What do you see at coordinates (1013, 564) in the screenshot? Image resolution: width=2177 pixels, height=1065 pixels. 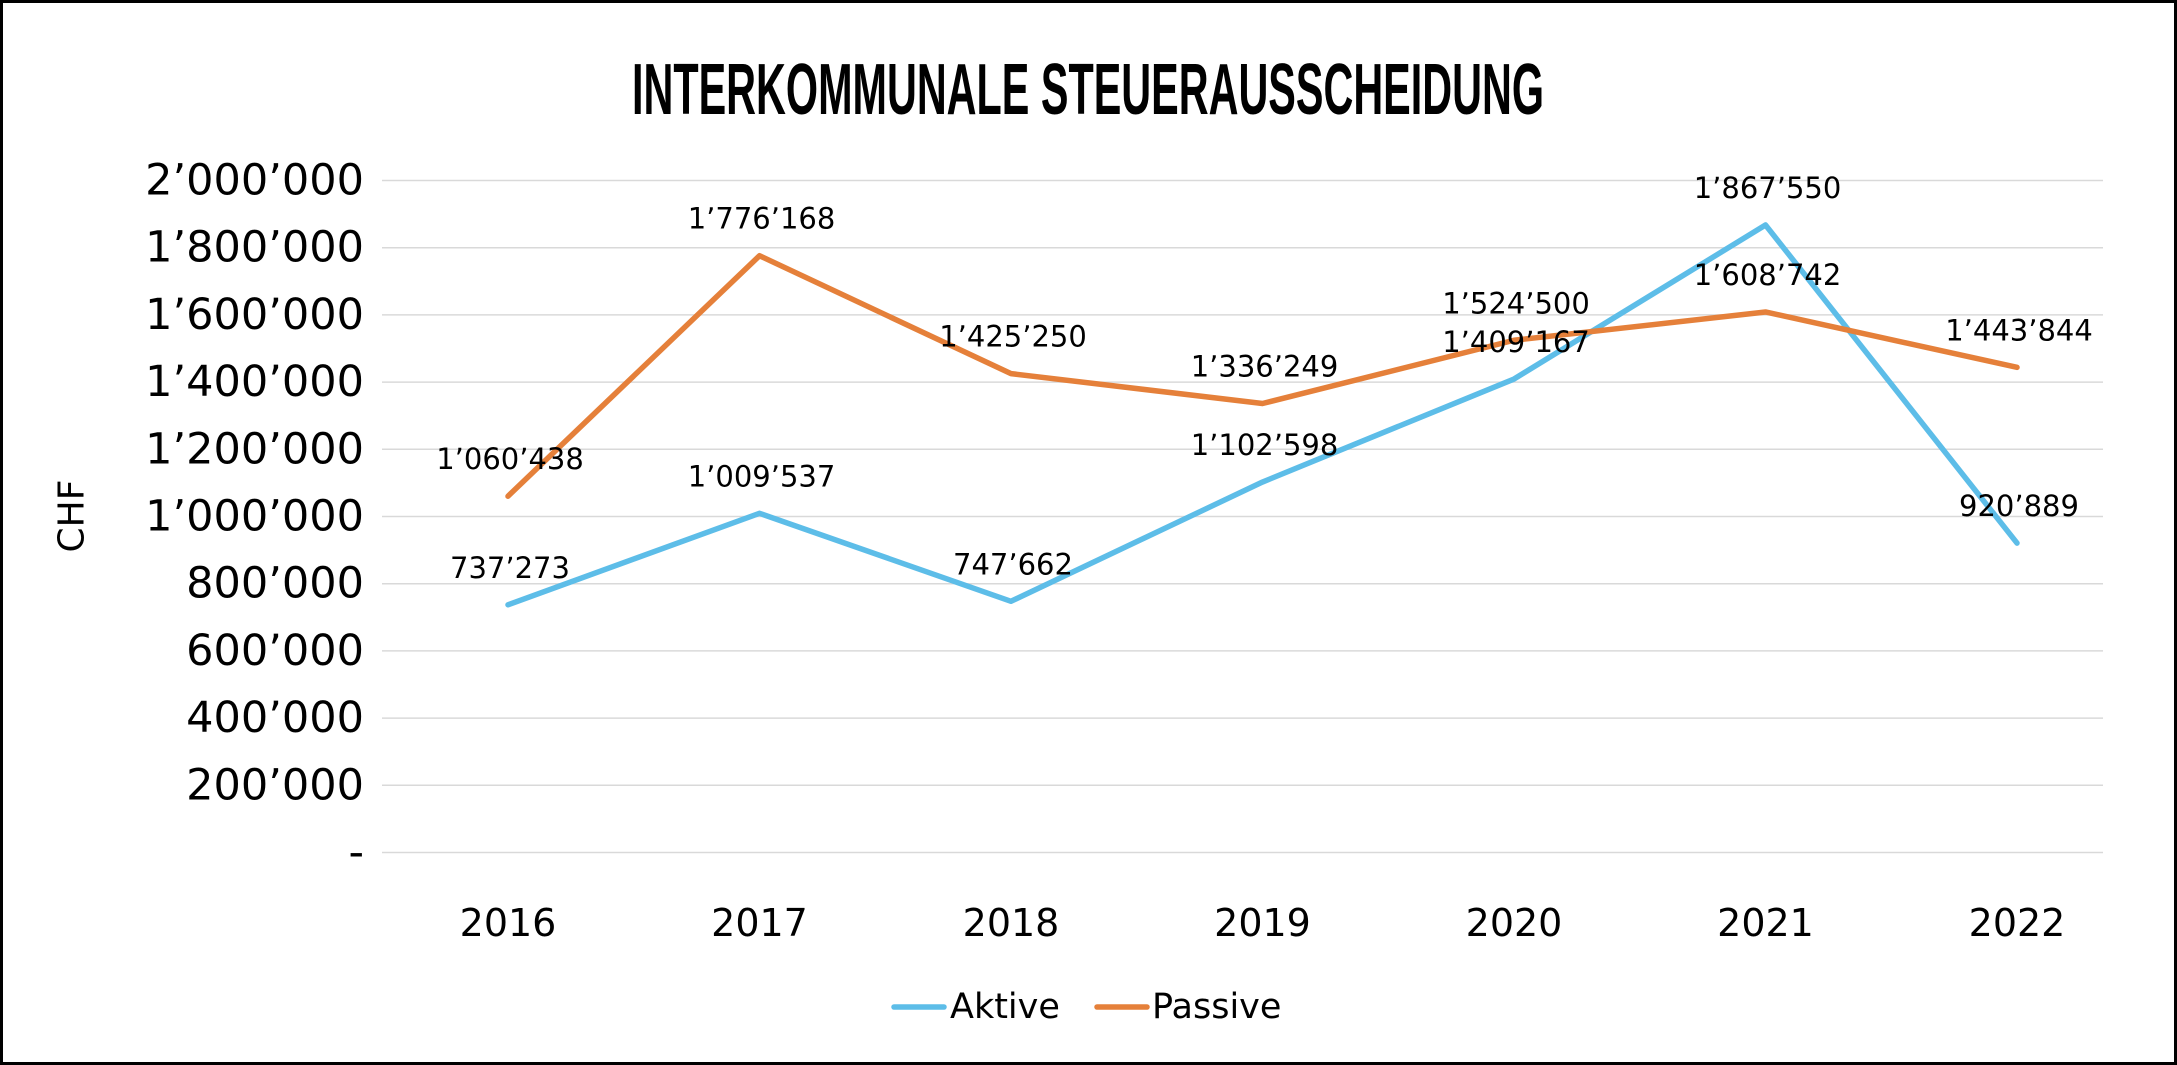 I see `data-label-aktive-2018: 747’662` at bounding box center [1013, 564].